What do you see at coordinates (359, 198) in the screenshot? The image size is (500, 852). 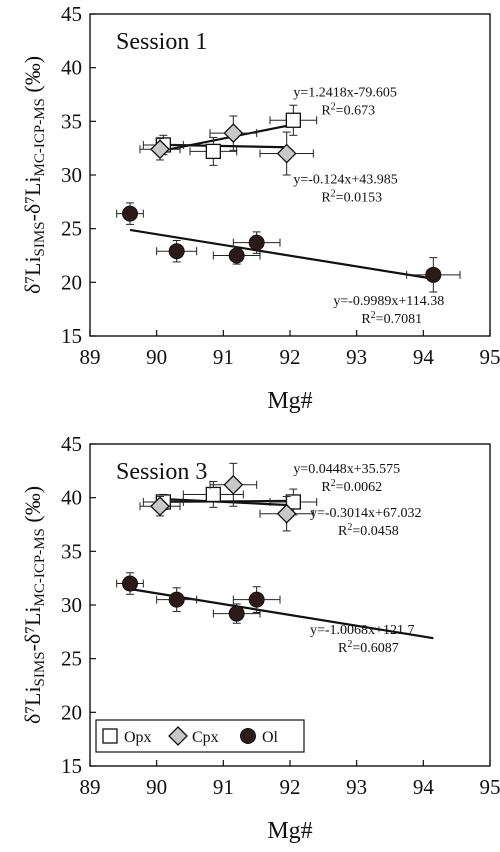 I see `r-squared-value: =0.0153` at bounding box center [359, 198].